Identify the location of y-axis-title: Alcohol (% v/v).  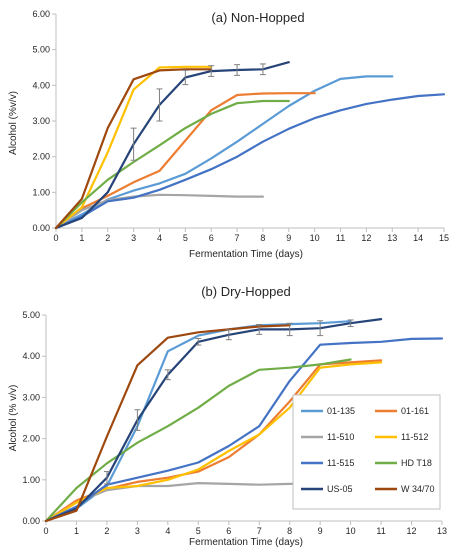
(13, 418).